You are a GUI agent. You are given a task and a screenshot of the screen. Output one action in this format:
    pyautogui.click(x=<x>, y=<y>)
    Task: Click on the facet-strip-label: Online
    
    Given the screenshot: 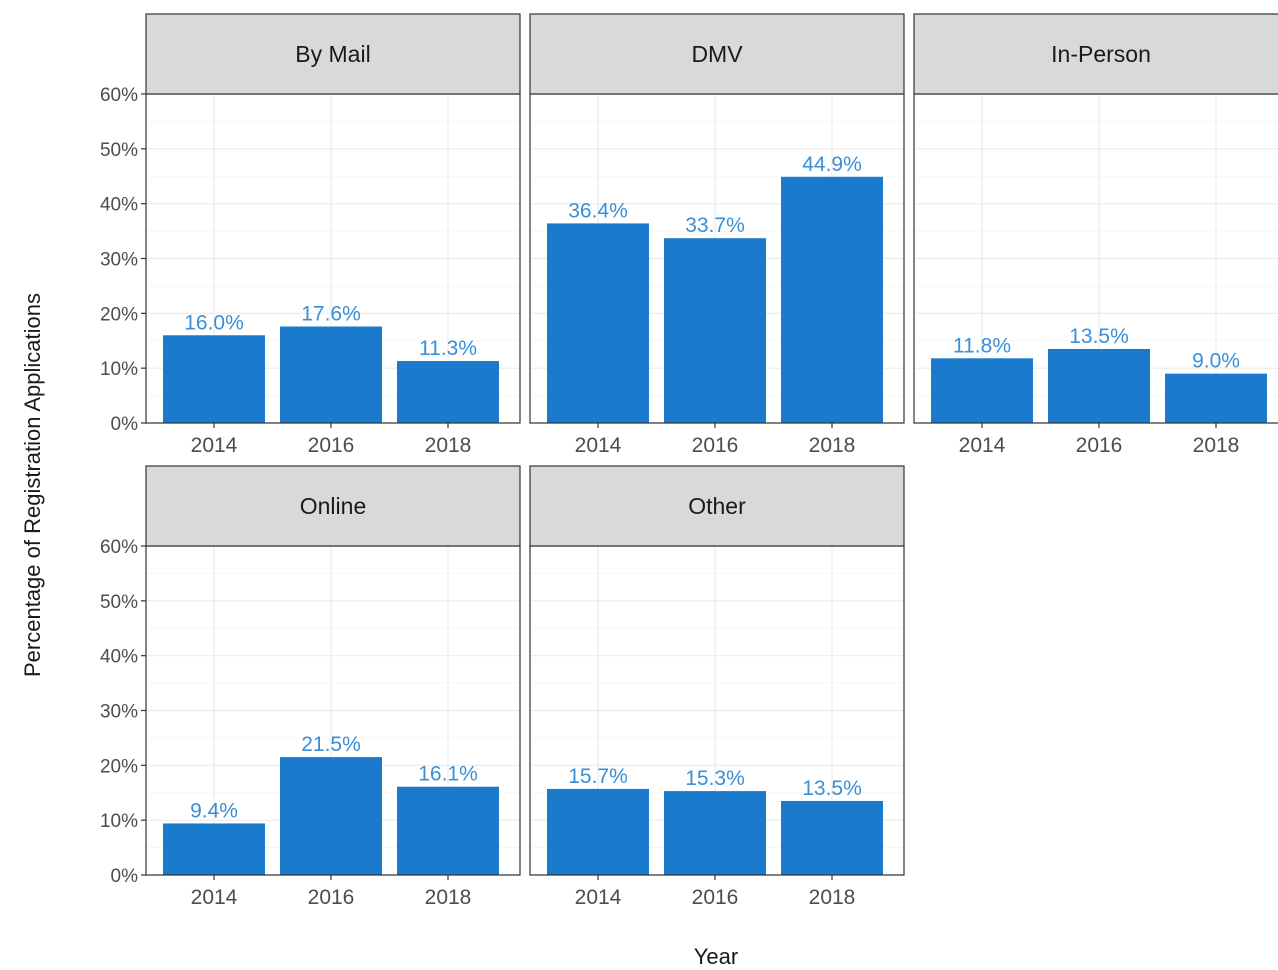 What is the action you would take?
    pyautogui.click(x=333, y=506)
    